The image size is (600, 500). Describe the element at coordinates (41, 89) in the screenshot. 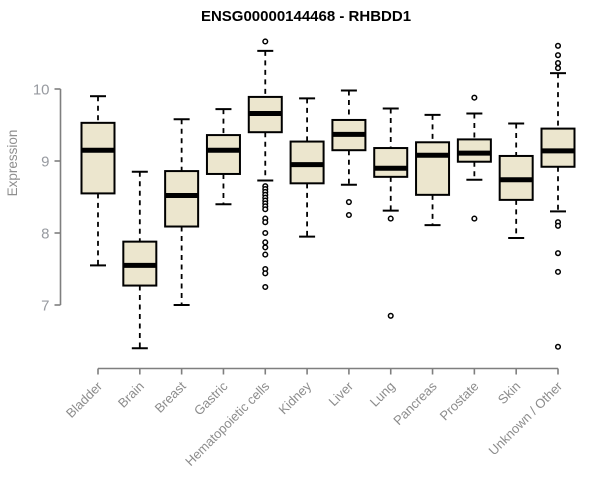

I see `y-tick-label: 10` at that location.